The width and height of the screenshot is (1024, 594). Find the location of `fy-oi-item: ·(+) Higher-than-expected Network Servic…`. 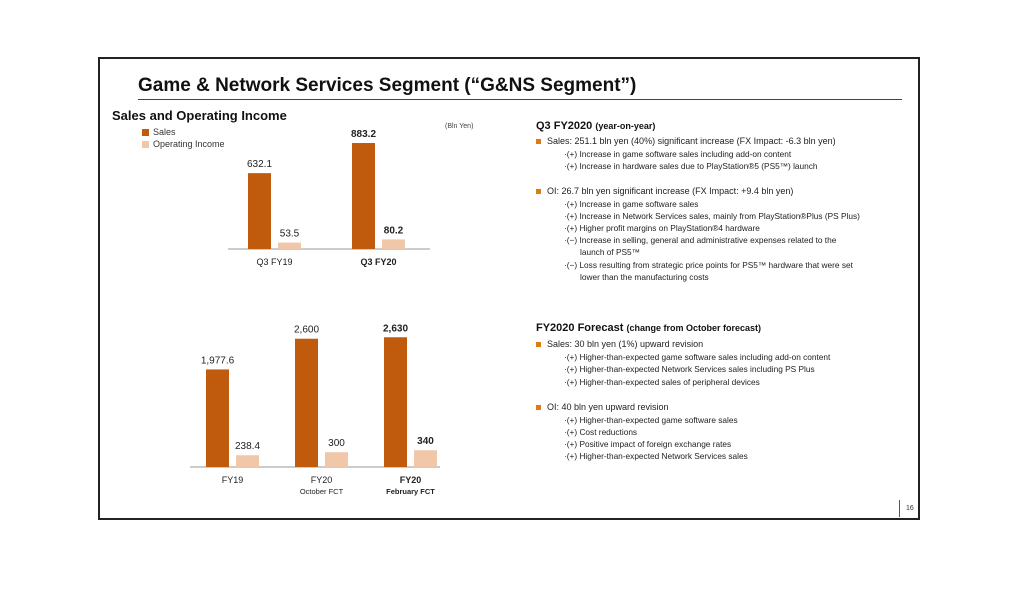

fy-oi-item: ·(+) Higher-than-expected Network Servic… is located at coordinates (656, 456).